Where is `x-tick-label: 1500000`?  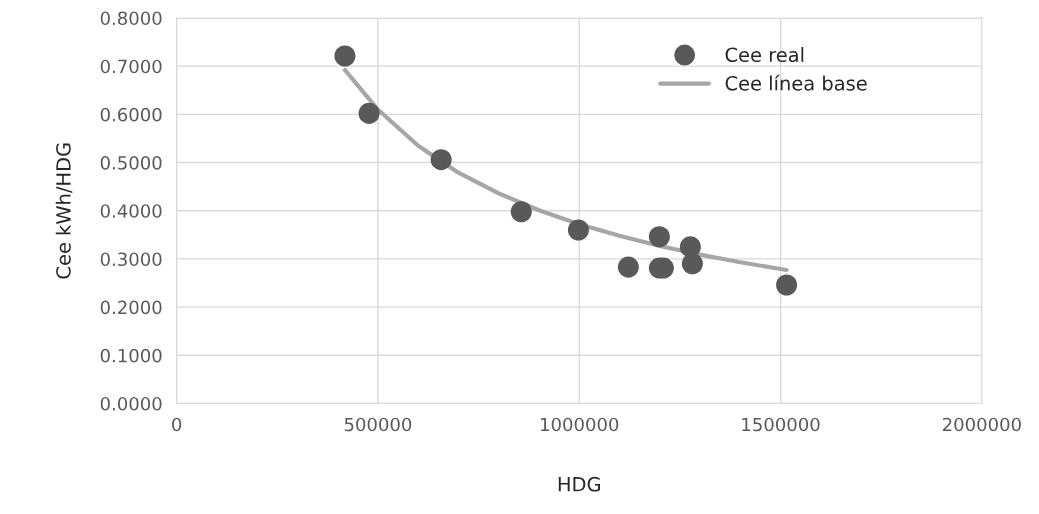 x-tick-label: 1500000 is located at coordinates (781, 424).